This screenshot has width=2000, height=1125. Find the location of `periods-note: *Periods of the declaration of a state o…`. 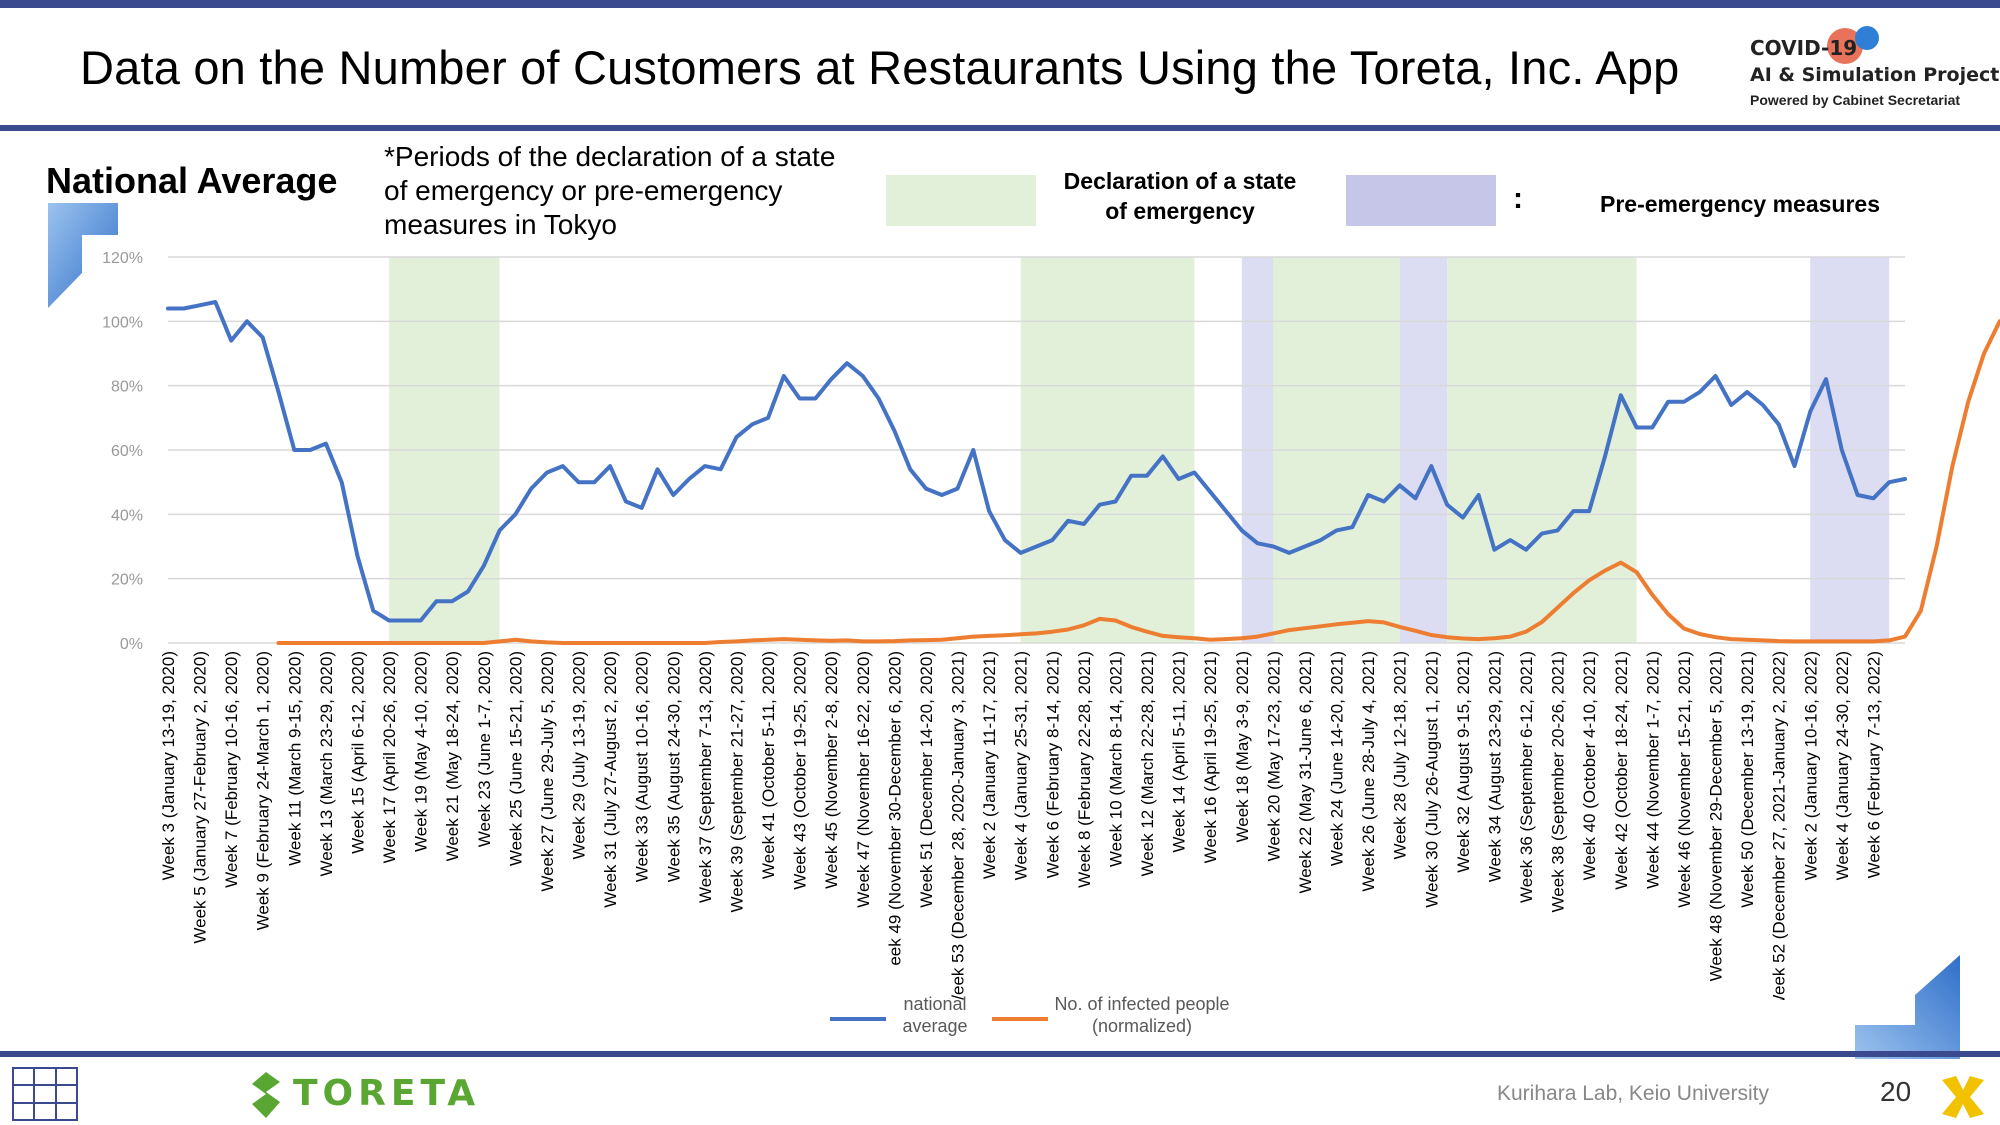

periods-note: *Periods of the declaration of a state o… is located at coordinates (610, 190).